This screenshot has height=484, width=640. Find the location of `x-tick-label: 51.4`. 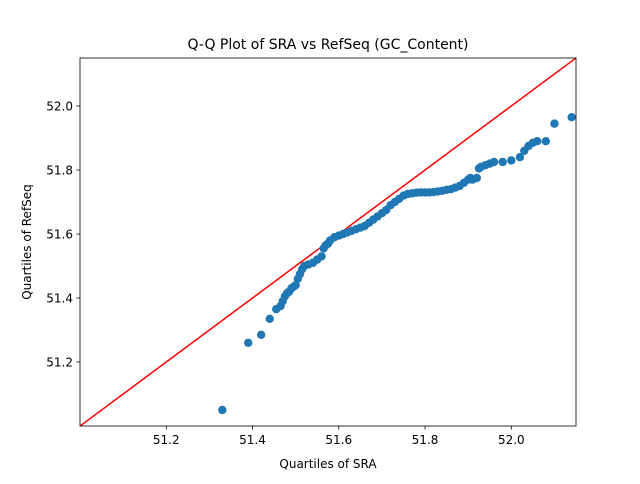

x-tick-label: 51.4 is located at coordinates (252, 440).